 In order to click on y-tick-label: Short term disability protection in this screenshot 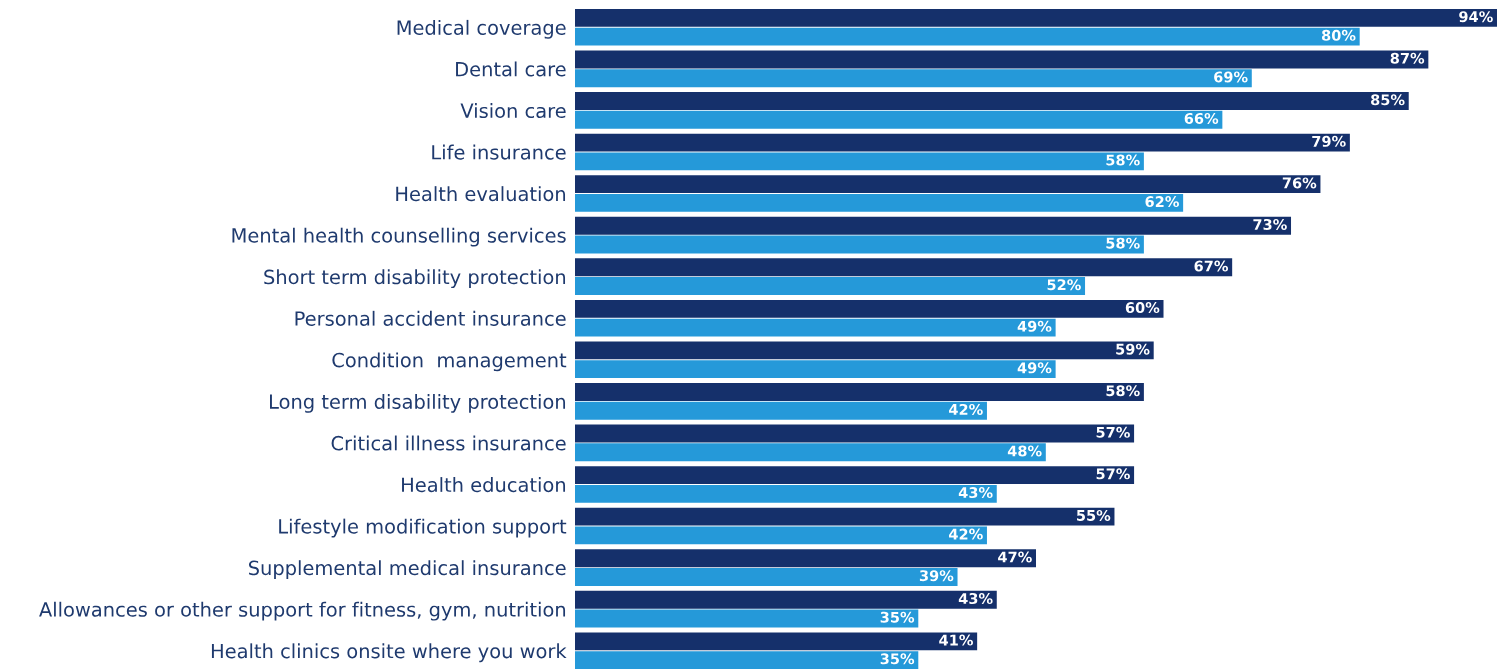, I will do `click(415, 279)`.